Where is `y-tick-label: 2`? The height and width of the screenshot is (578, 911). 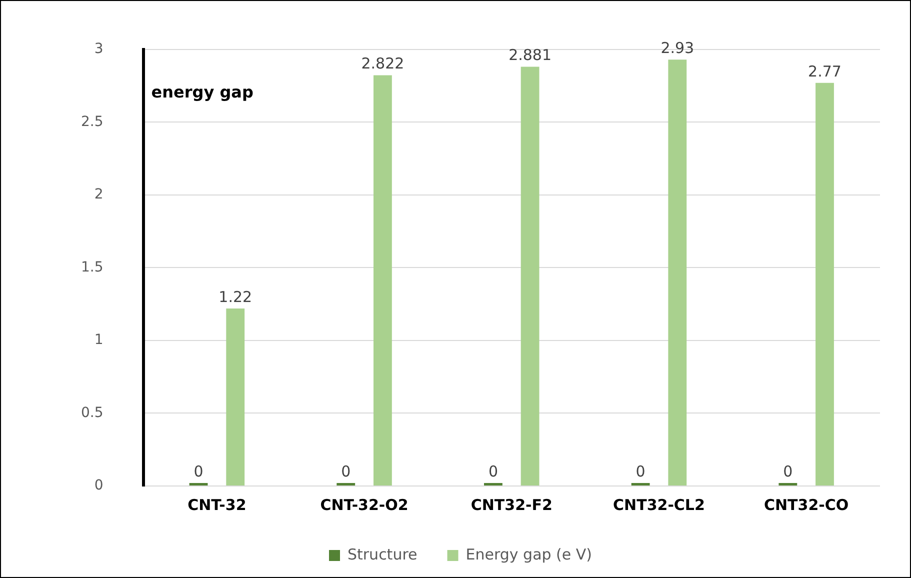 y-tick-label: 2 is located at coordinates (99, 194).